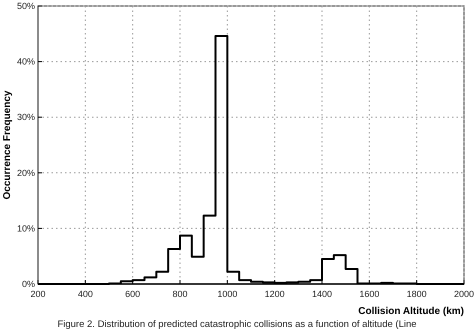  Describe the element at coordinates (132, 294) in the screenshot. I see `x-tick-label: 600` at that location.